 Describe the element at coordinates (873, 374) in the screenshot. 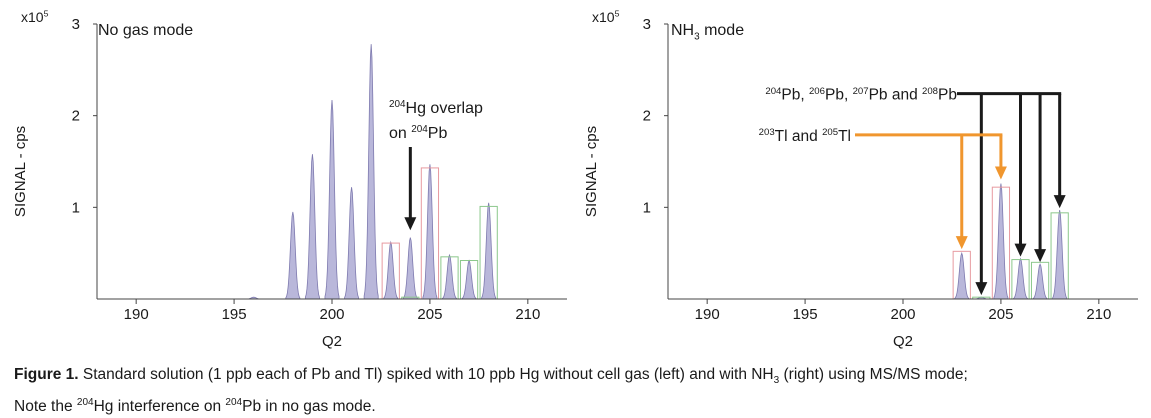

I see `caption-text-2: (right) using MS/MS mode;` at that location.